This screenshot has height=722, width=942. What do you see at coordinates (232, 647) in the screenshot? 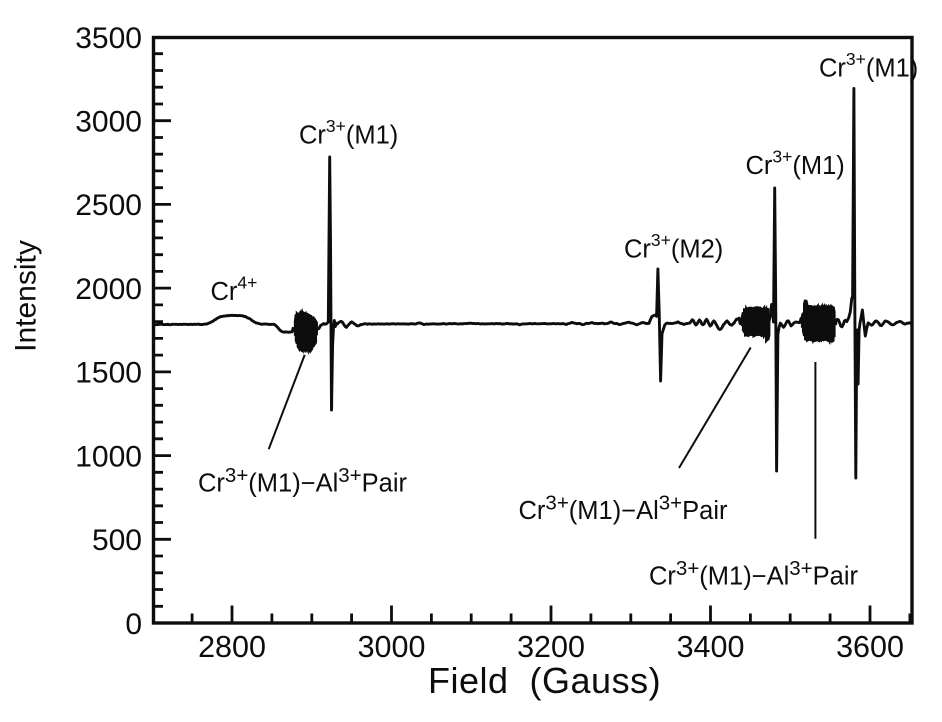
I see `svg-text: 2800` at bounding box center [232, 647].